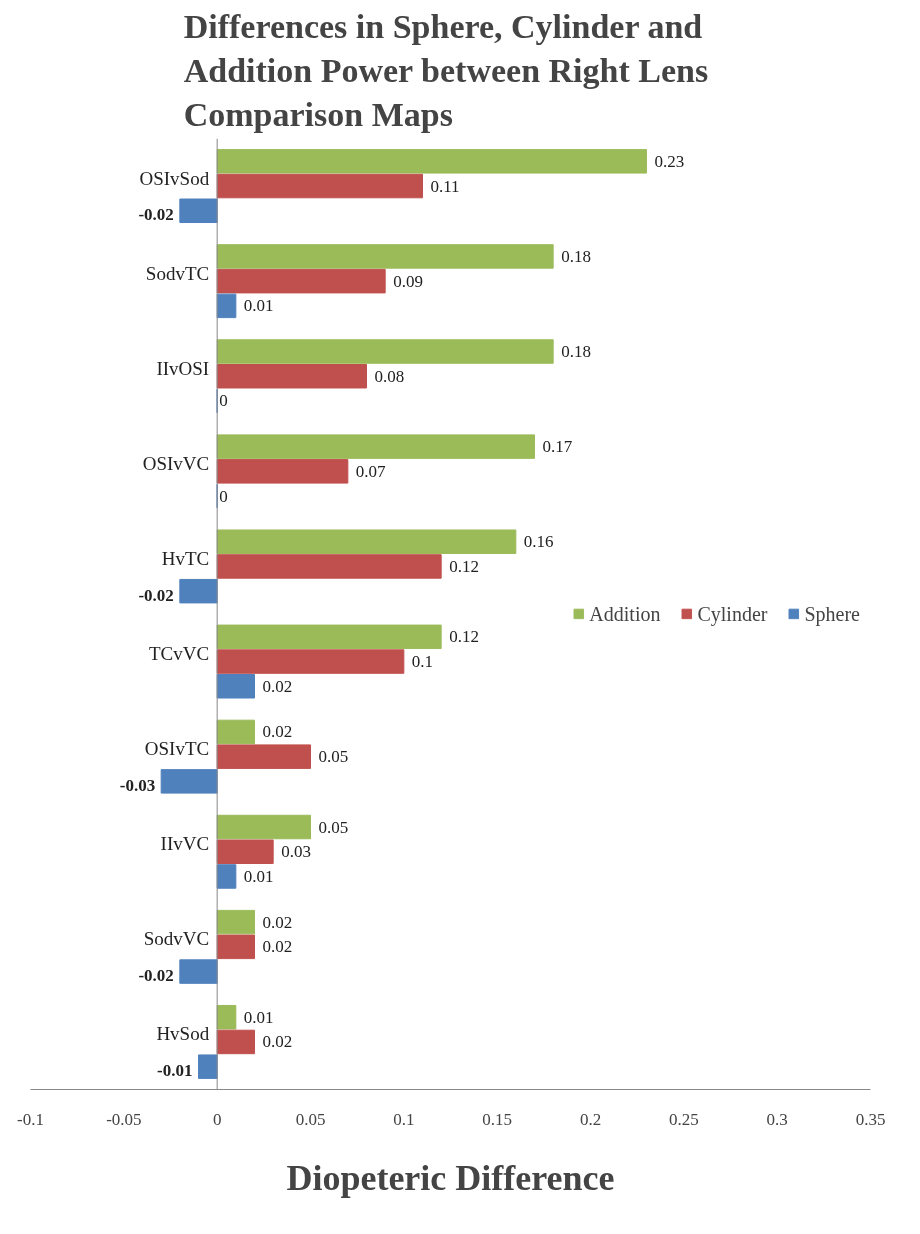  What do you see at coordinates (371, 471) in the screenshot?
I see `data-label: 0.07` at bounding box center [371, 471].